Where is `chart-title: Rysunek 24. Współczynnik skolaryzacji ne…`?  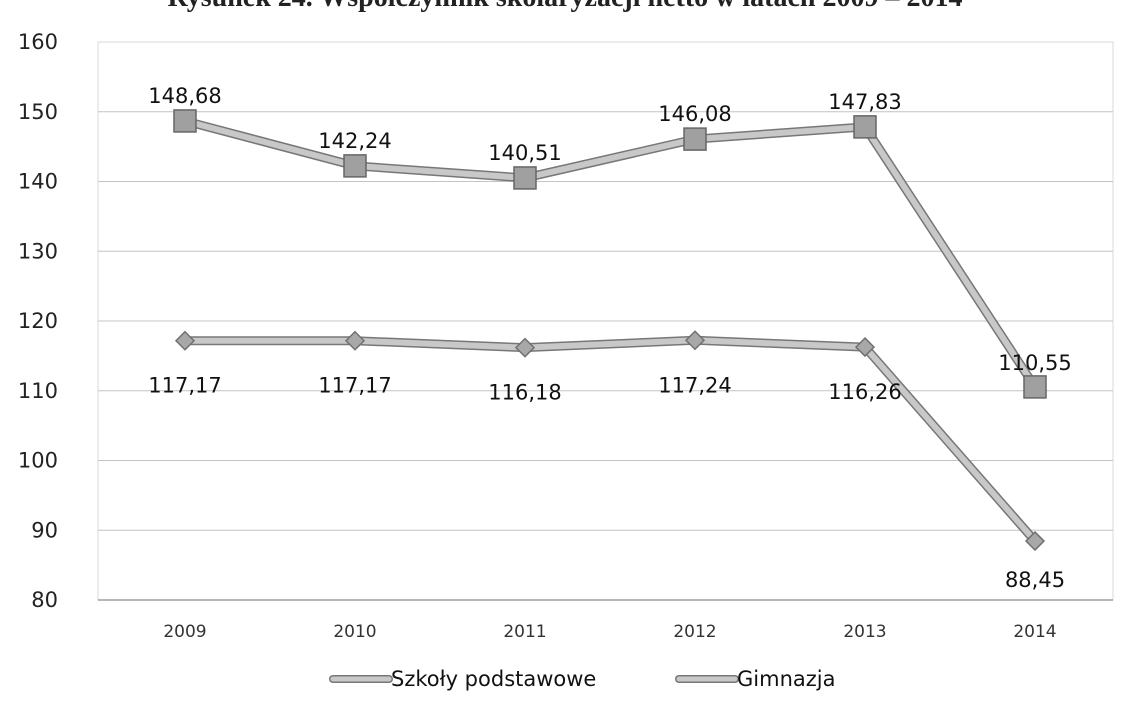
chart-title: Rysunek 24. Współczynnik skolaryzacji ne… is located at coordinates (565, 7).